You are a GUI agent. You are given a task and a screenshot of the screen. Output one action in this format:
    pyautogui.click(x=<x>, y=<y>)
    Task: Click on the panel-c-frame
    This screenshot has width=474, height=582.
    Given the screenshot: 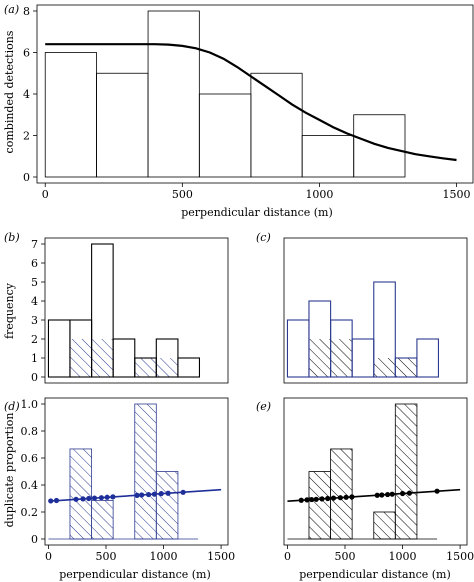 What is the action you would take?
    pyautogui.click(x=375, y=310)
    